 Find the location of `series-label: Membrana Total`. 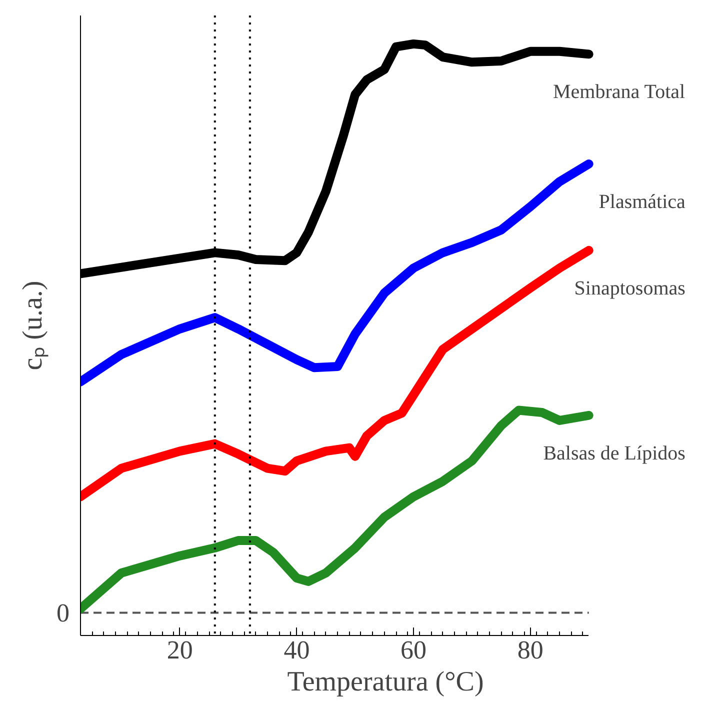

series-label: Membrana Total is located at coordinates (619, 92).